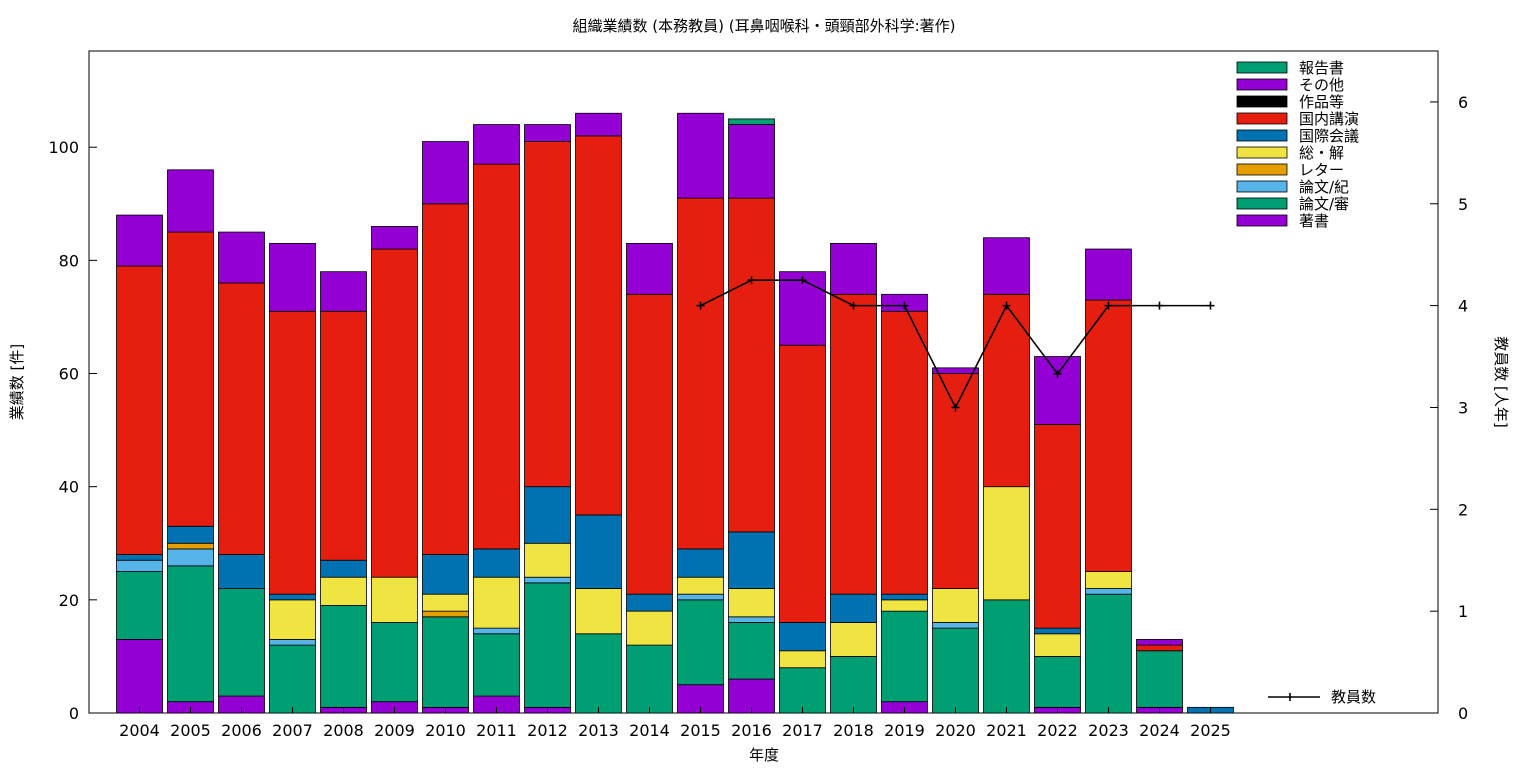 The image size is (1536, 768). What do you see at coordinates (139, 730) in the screenshot?
I see `x-tick-label: 2004` at bounding box center [139, 730].